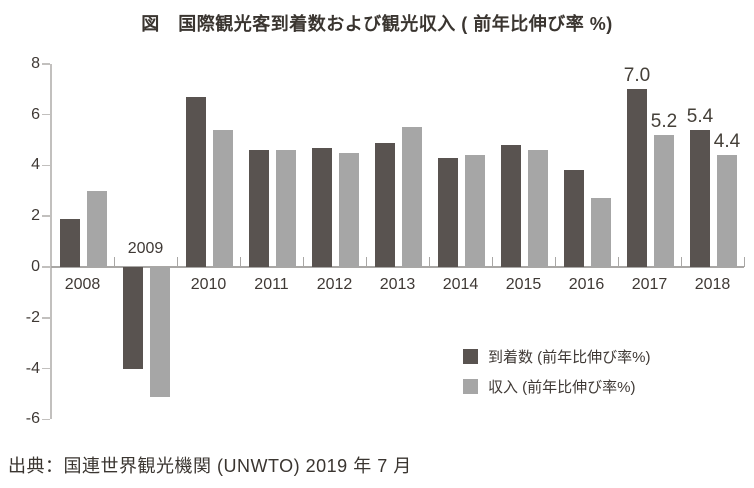 Image resolution: width=754 pixels, height=488 pixels. Describe the element at coordinates (700, 198) in the screenshot. I see `bar-arrivals-2018` at that location.